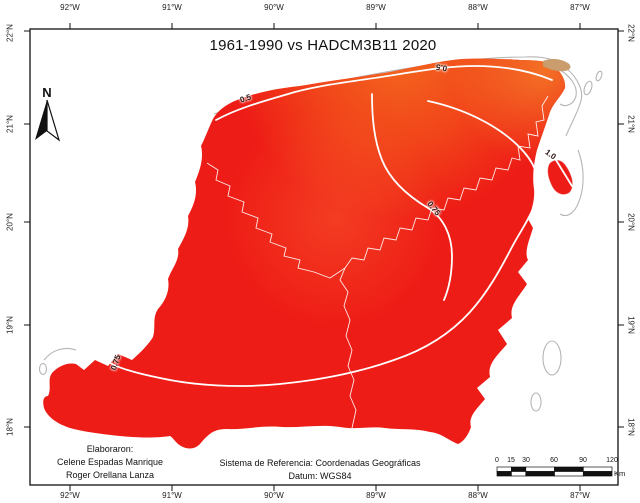 The image size is (640, 503). Describe the element at coordinates (631, 33) in the screenshot. I see `axis-label-right-22n: 22°N` at that location.